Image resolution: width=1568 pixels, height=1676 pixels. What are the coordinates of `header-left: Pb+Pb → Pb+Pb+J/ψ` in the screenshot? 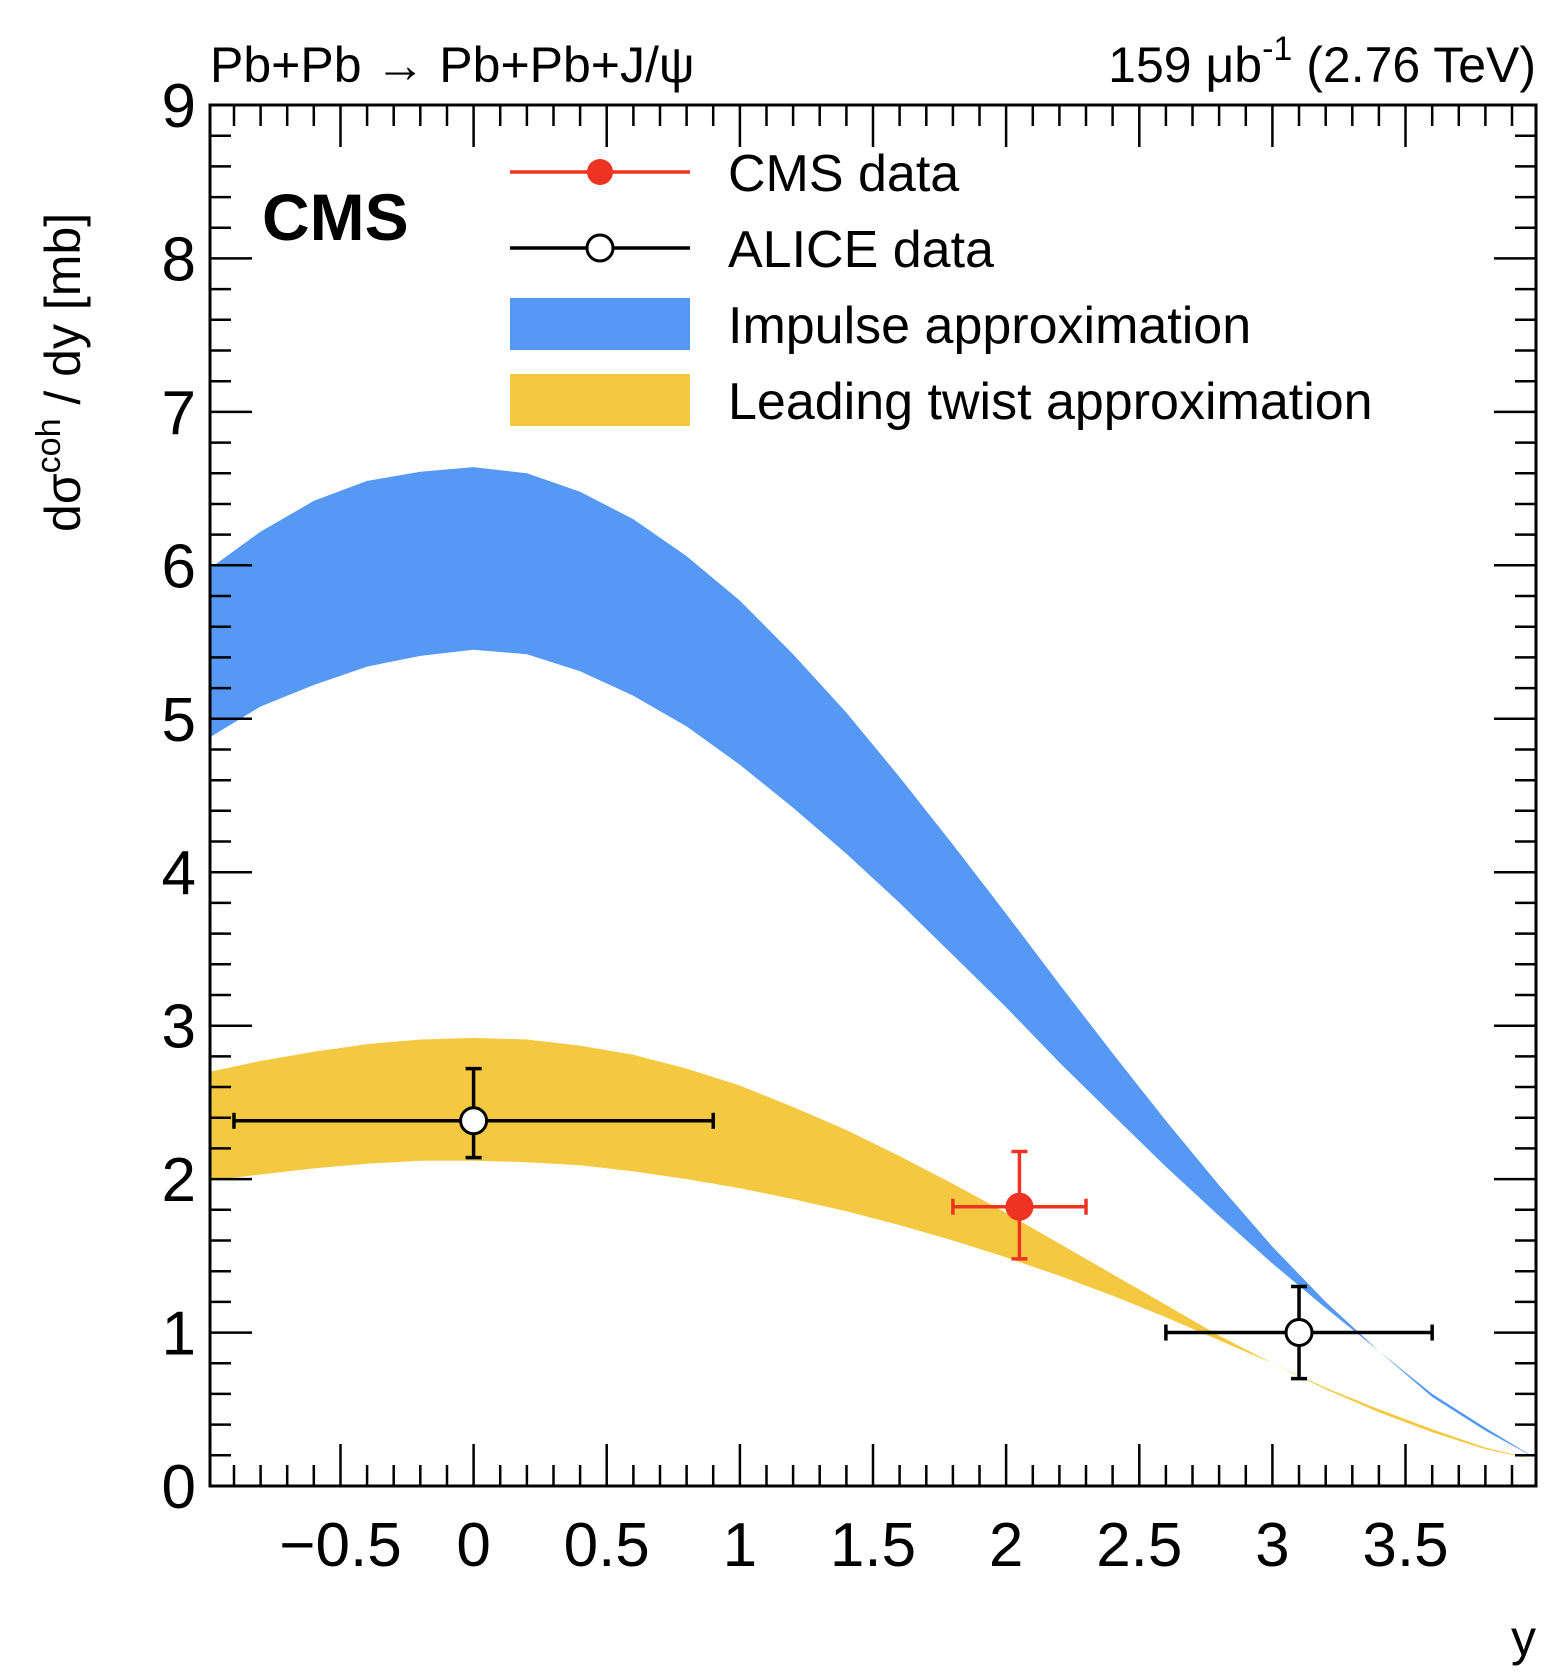 It's located at (452, 65).